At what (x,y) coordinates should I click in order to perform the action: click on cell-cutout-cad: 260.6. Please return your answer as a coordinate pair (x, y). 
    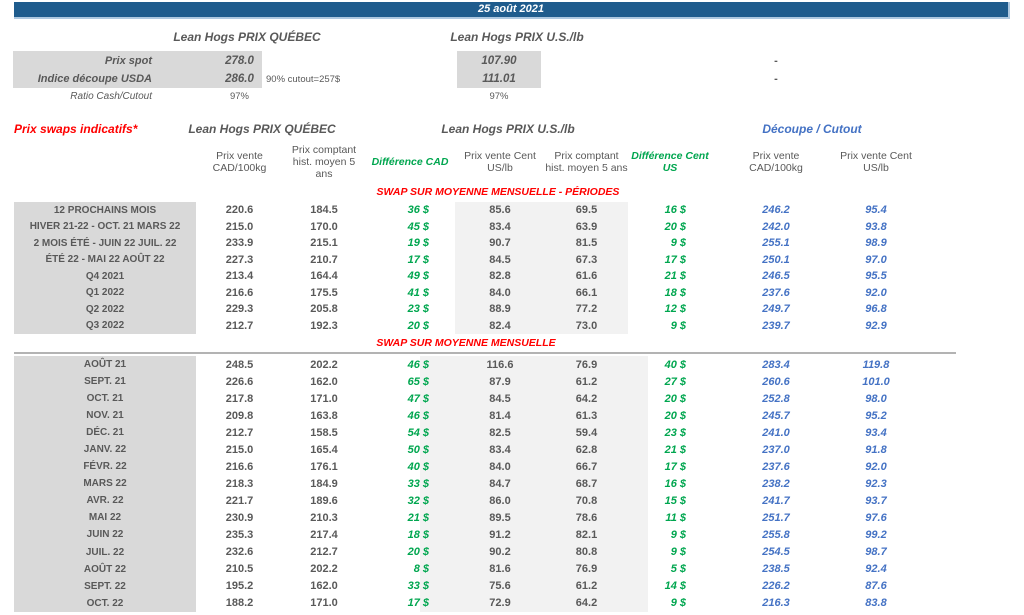
    Looking at the image, I should click on (776, 381).